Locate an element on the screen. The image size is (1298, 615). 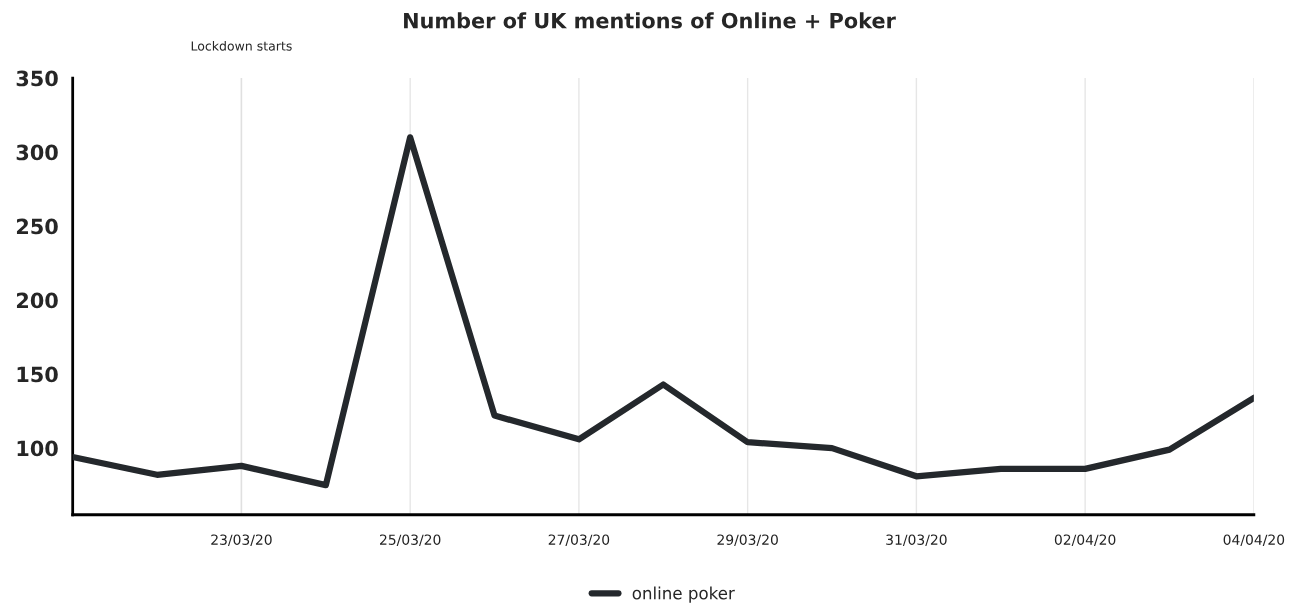
x-tick-label: 02/04/20 is located at coordinates (1085, 540).